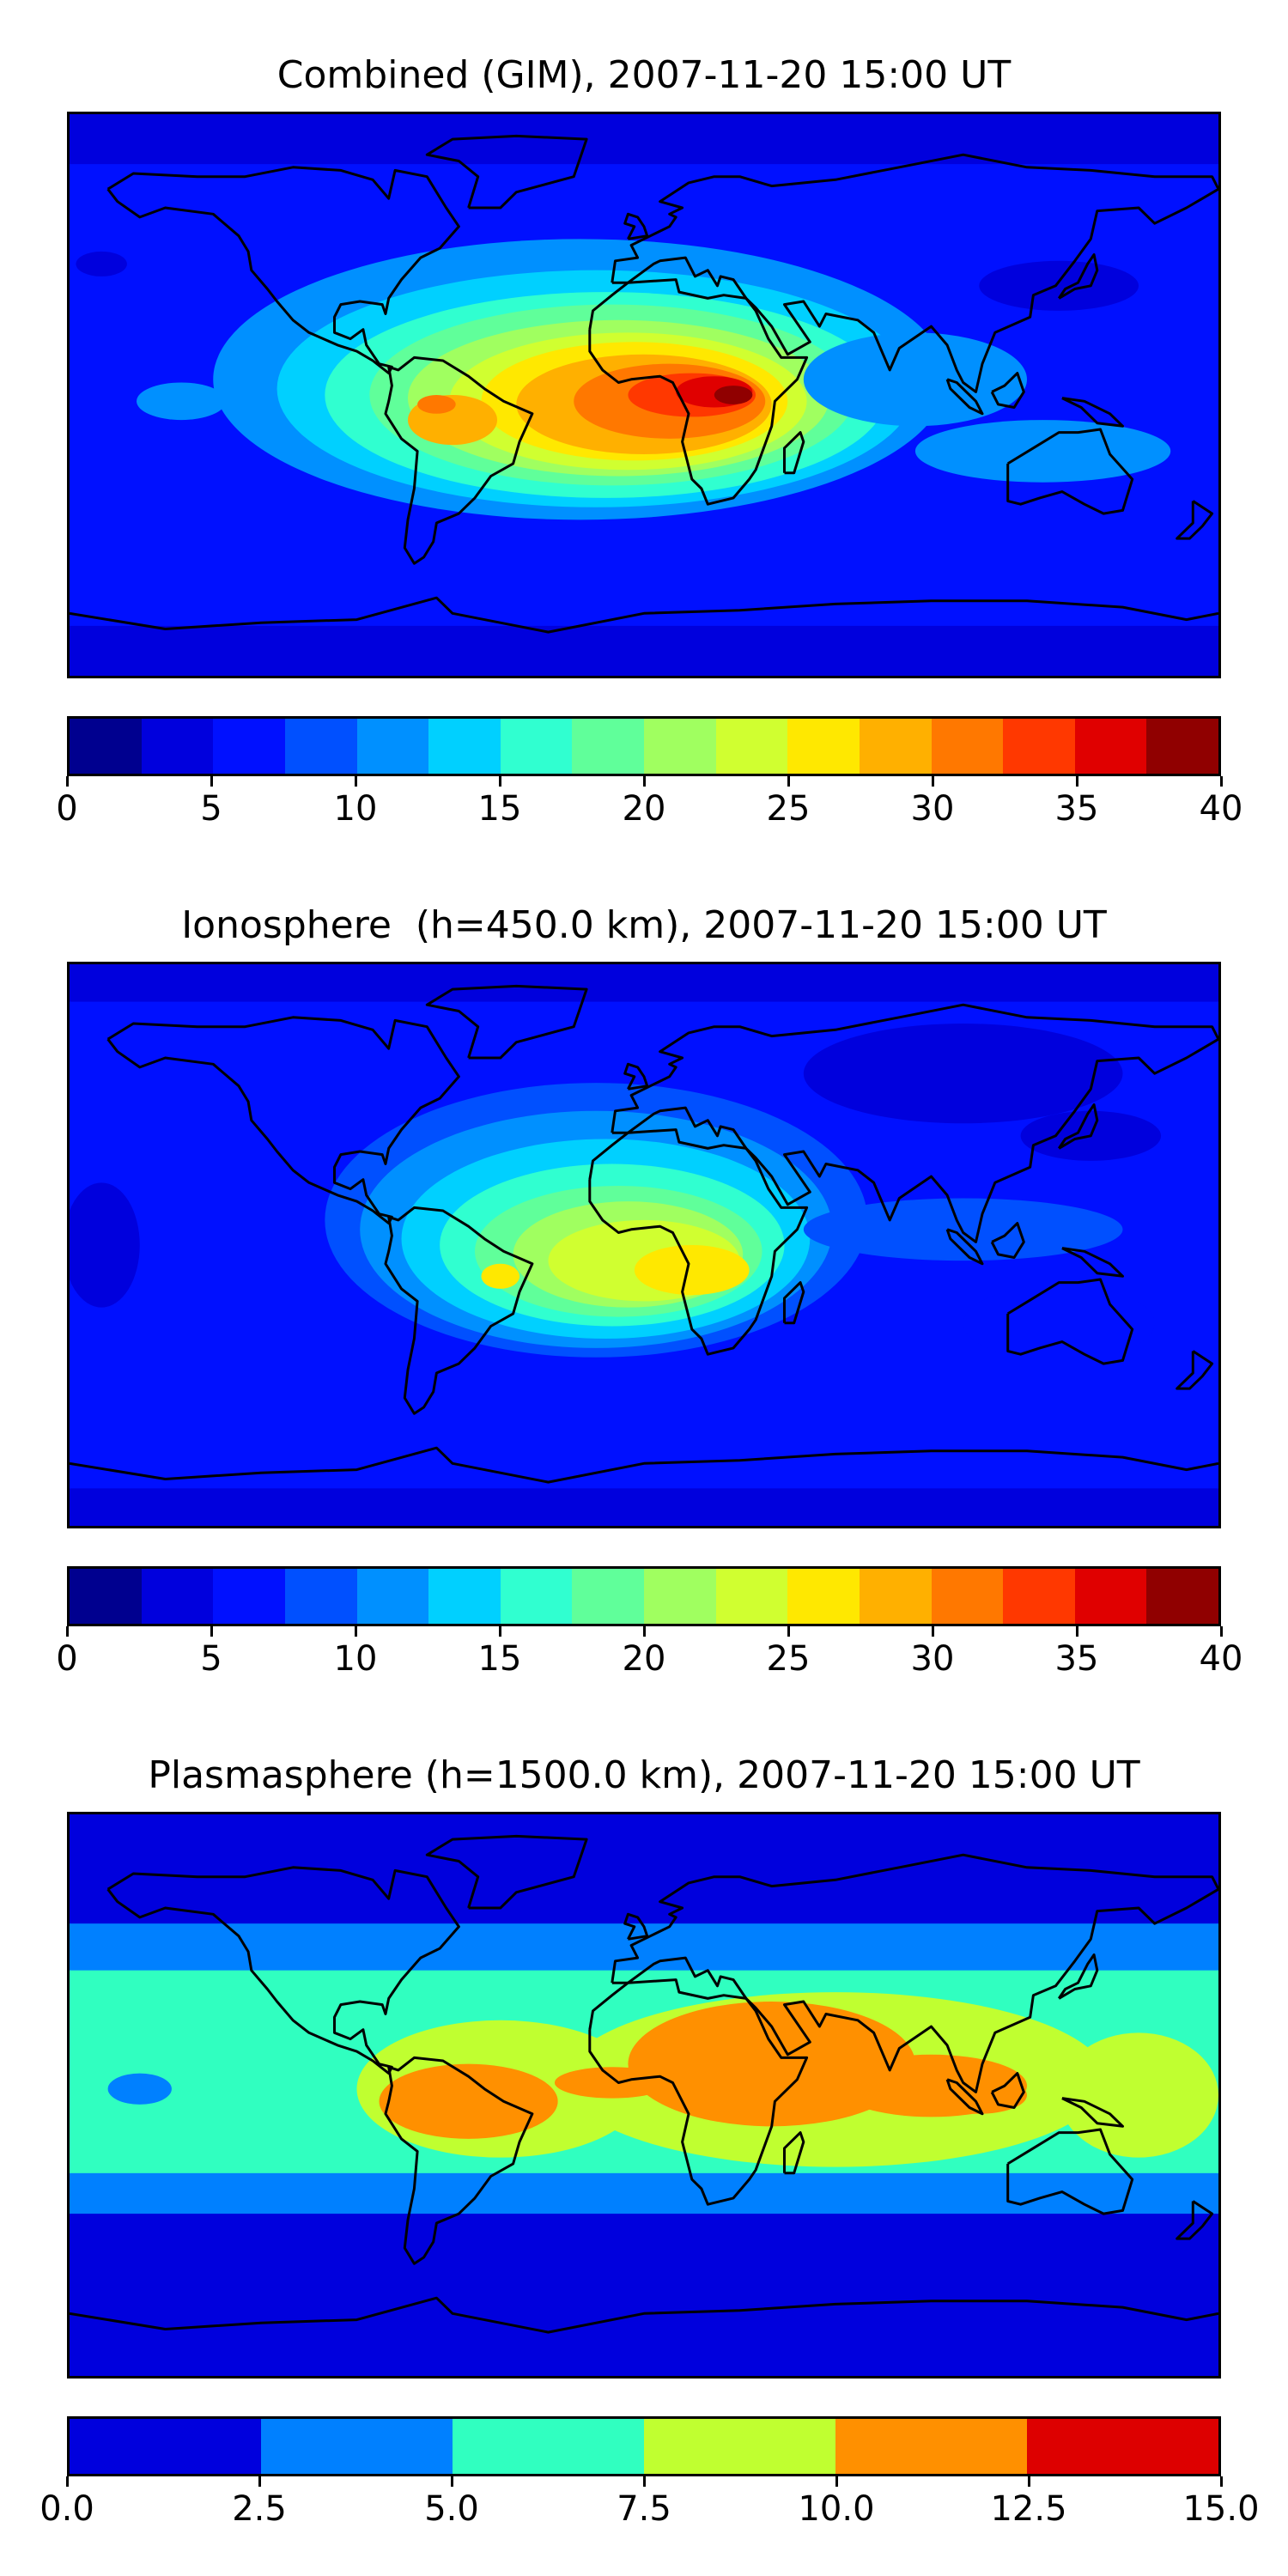  I want to click on colorbar-tick-label: 5, so click(211, 1659).